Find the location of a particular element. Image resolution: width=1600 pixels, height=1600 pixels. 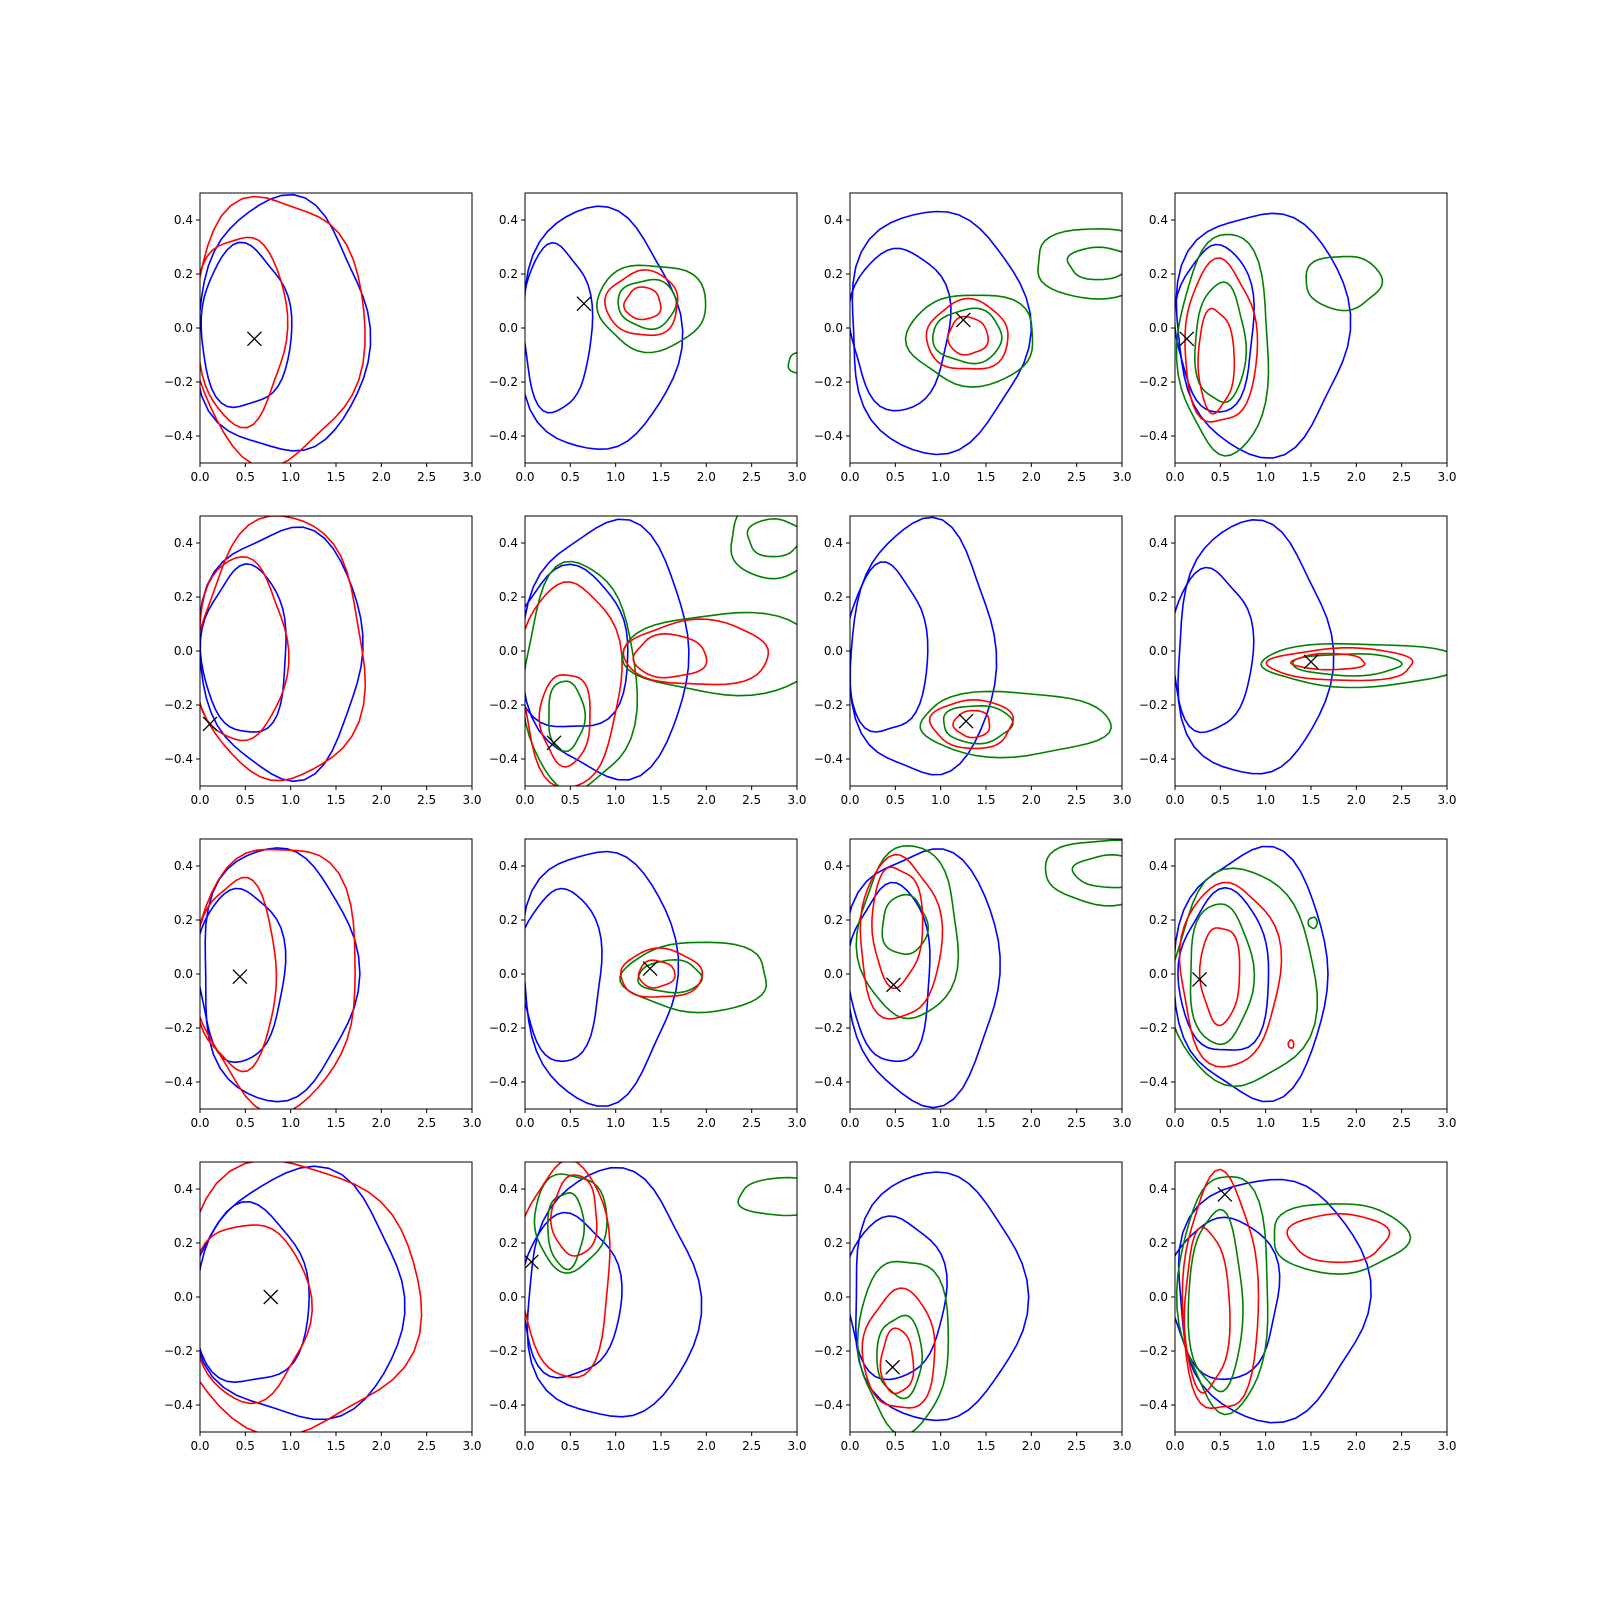

subplot-2-4: 0.0 0.5 1.0 1.5 2.0 2.5 3.0 −0.4 −0.2 0.0 0.2 0.4 is located at coordinates (1298, 661).